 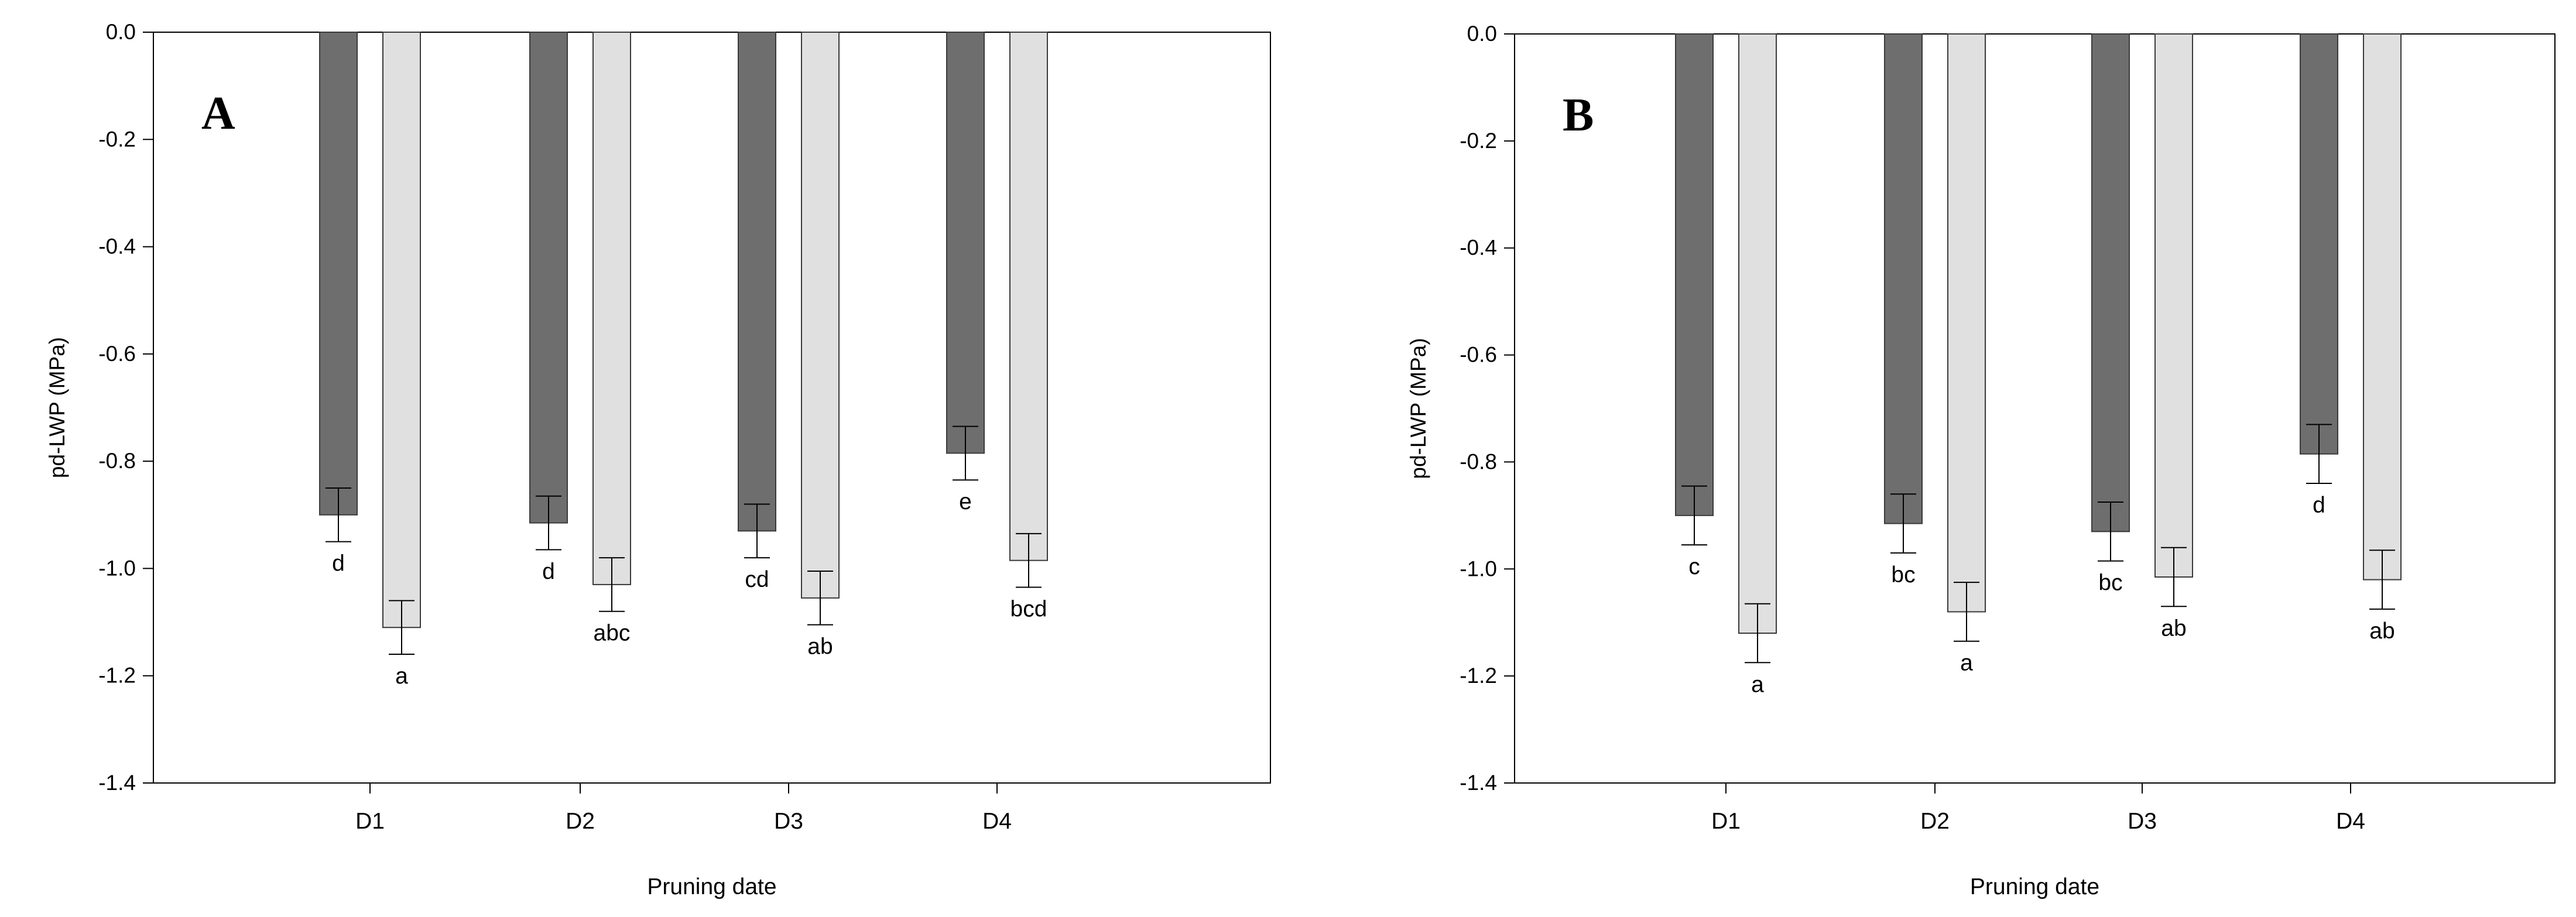 I want to click on significance-letter: bcd, so click(x=1028, y=609).